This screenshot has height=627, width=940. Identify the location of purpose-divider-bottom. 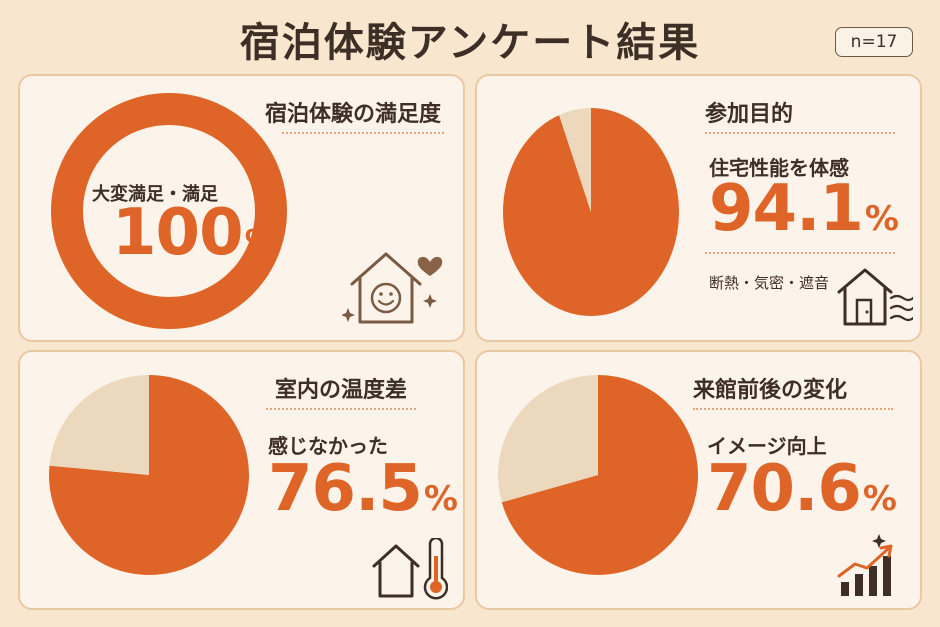
(800, 253).